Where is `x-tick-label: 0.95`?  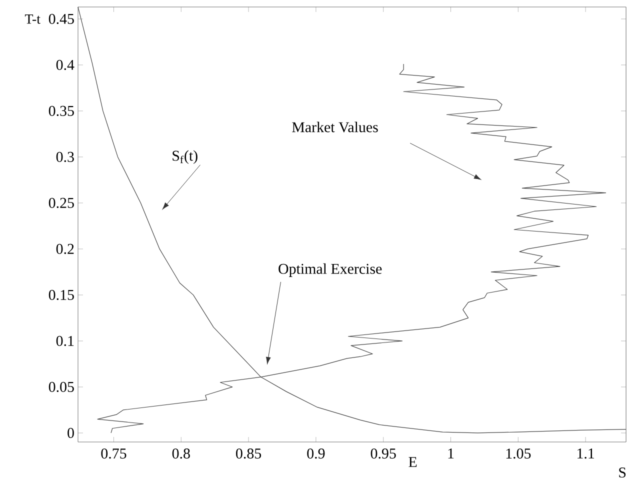
x-tick-label: 0.95 is located at coordinates (383, 453).